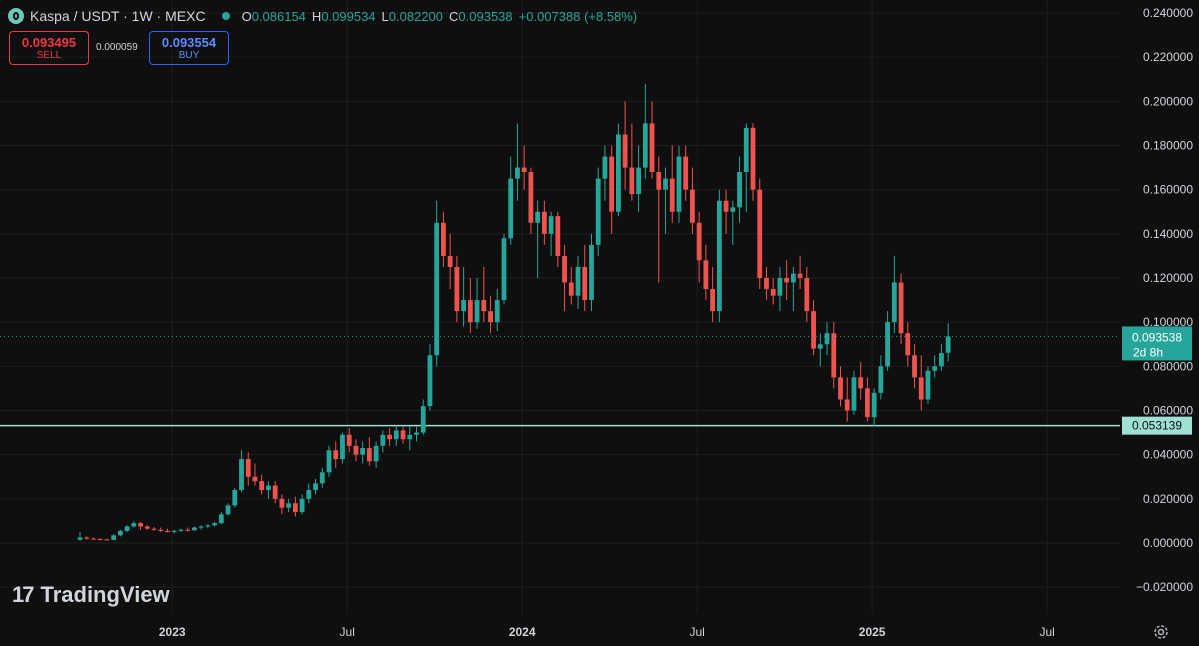 This screenshot has width=1199, height=646. Describe the element at coordinates (189, 48) in the screenshot. I see `buy-button: 0.093554 BUY` at that location.